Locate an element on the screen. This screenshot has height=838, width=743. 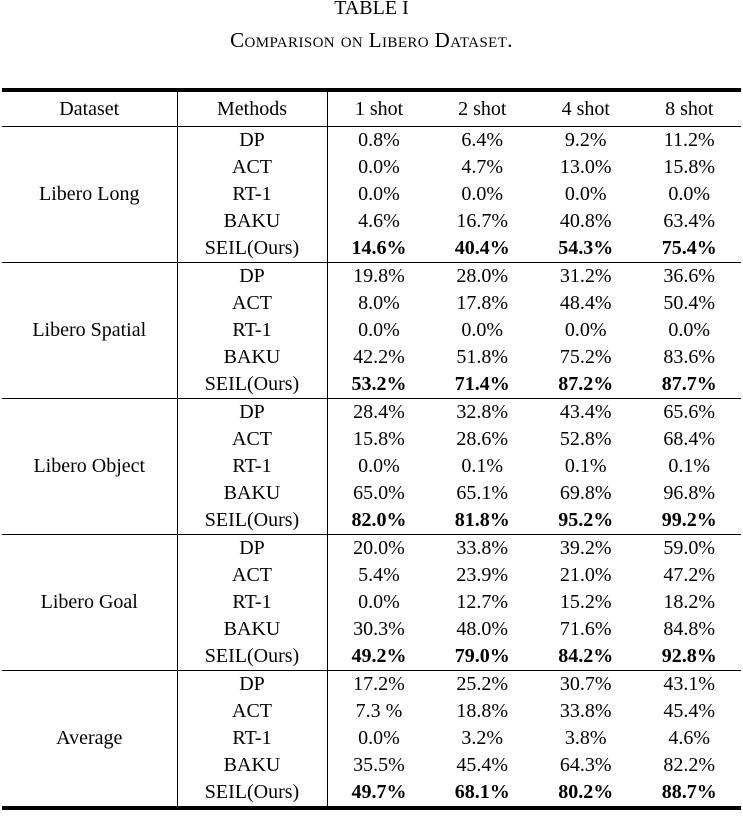
column-header-methods: Methods is located at coordinates (252, 108).